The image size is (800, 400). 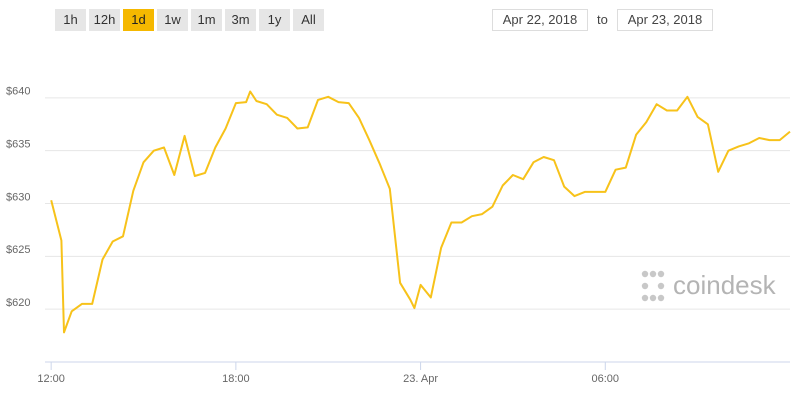 I want to click on range-button: 12h, so click(x=104, y=20).